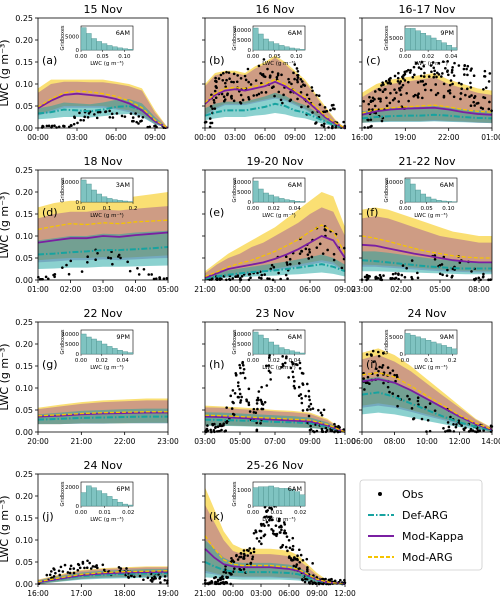  Describe the element at coordinates (71, 289) in the screenshot. I see `x-tick-label: 02:00` at that location.